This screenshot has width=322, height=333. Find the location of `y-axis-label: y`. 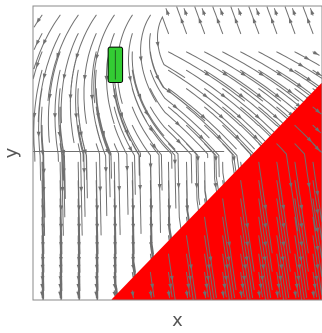

y-axis-label: y is located at coordinates (11, 152).